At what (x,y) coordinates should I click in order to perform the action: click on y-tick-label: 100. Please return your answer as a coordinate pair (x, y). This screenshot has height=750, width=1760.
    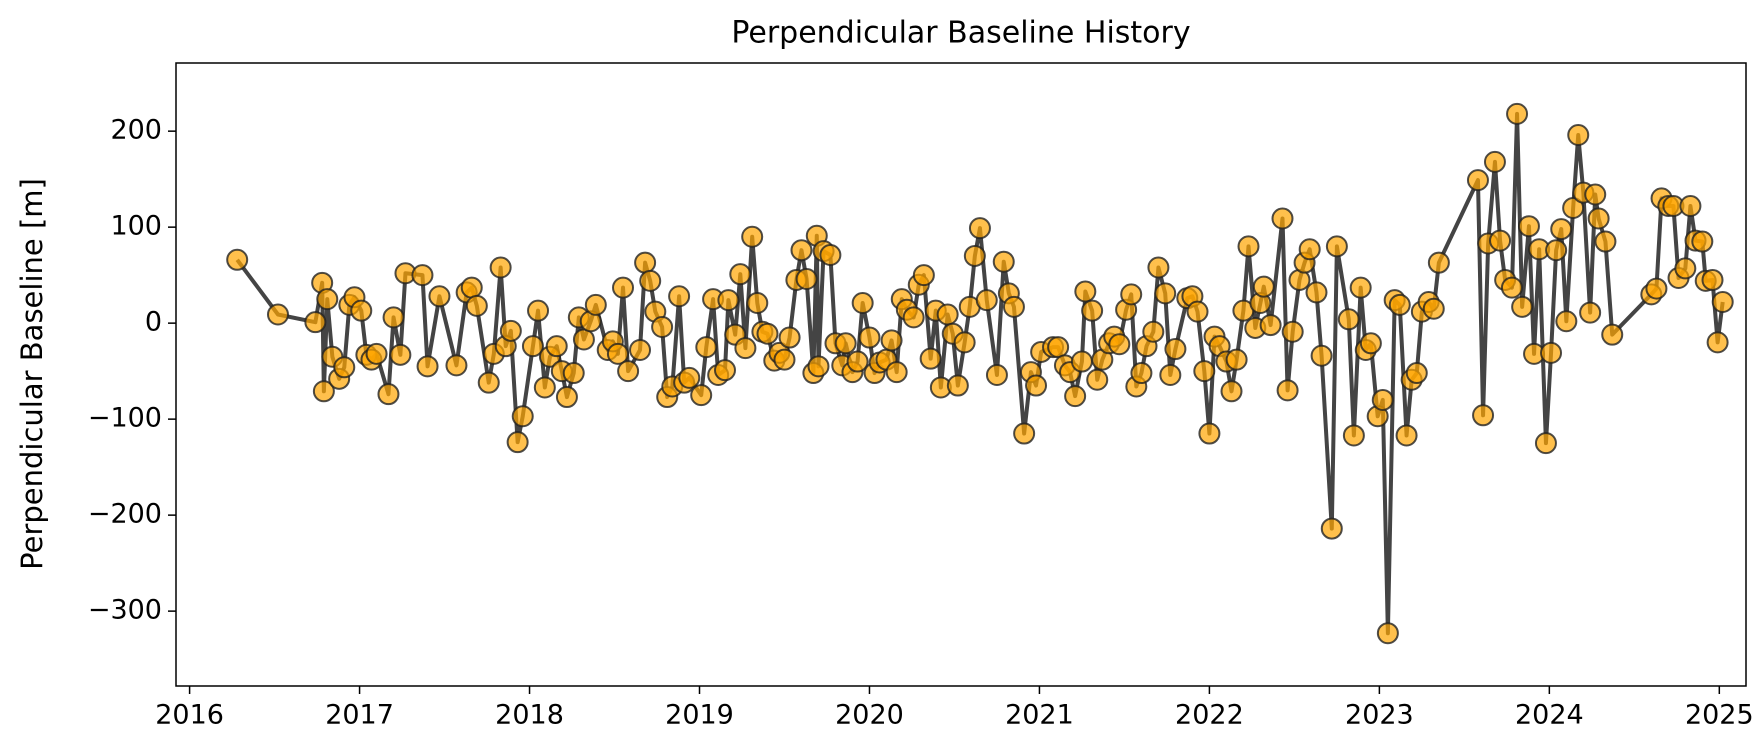
    Looking at the image, I should click on (136, 226).